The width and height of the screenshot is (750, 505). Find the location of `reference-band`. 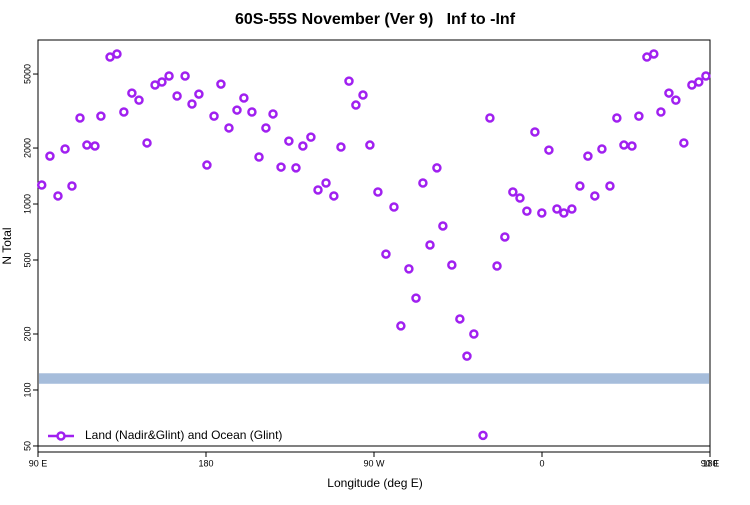

reference-band is located at coordinates (374, 378).